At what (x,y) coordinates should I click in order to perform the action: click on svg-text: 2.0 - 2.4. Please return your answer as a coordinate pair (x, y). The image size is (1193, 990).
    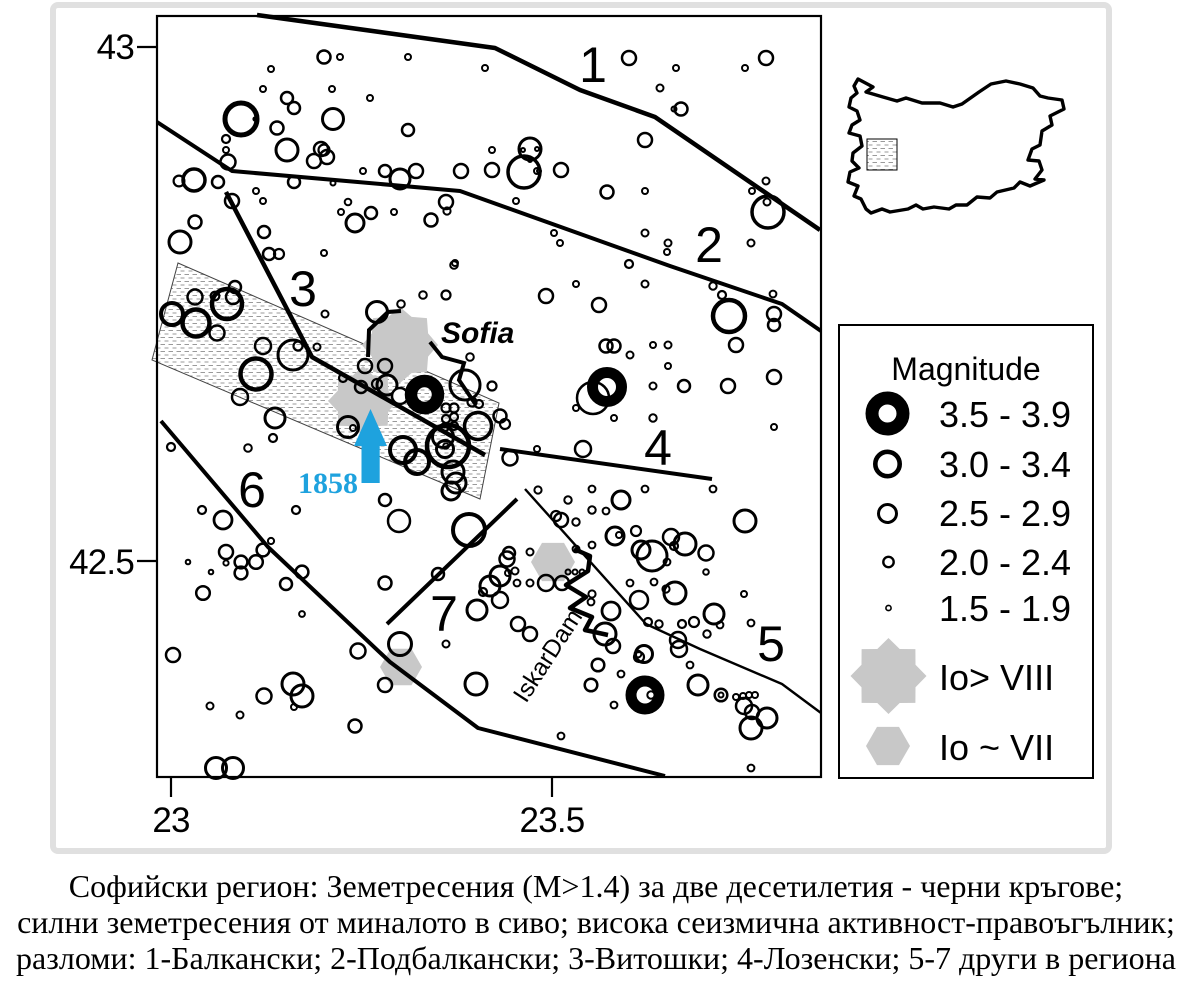
    Looking at the image, I should click on (1005, 562).